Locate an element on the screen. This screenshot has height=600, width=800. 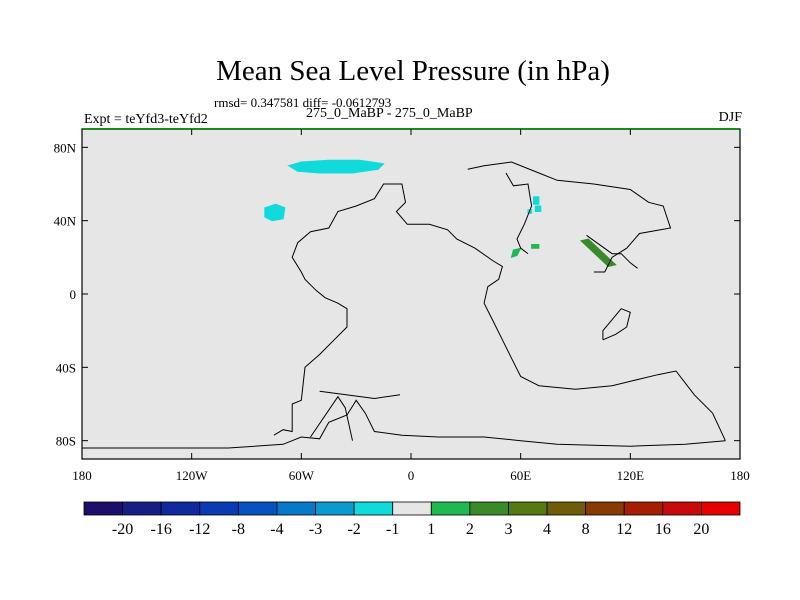
x-tick-label-2: 60W is located at coordinates (302, 475).